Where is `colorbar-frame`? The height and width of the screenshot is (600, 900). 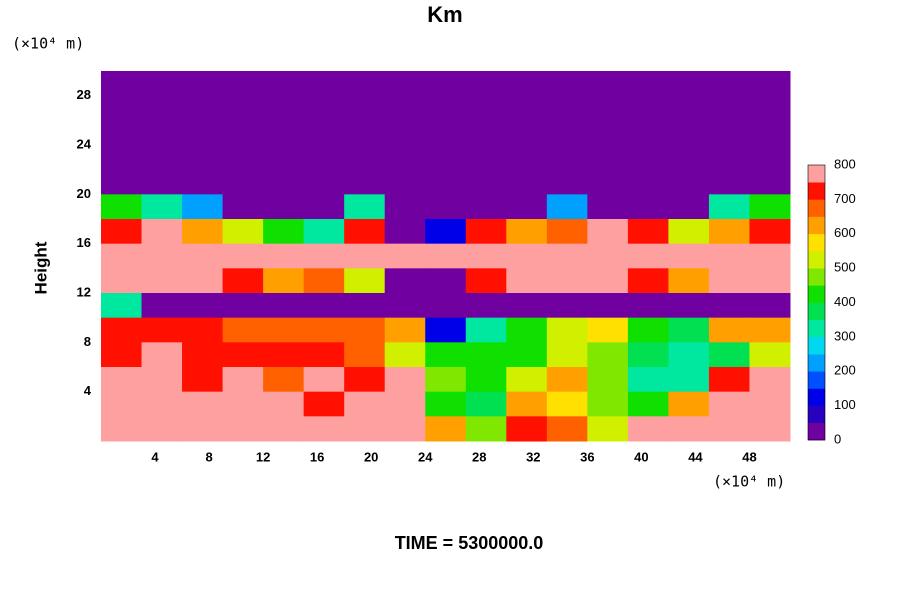 colorbar-frame is located at coordinates (816, 302).